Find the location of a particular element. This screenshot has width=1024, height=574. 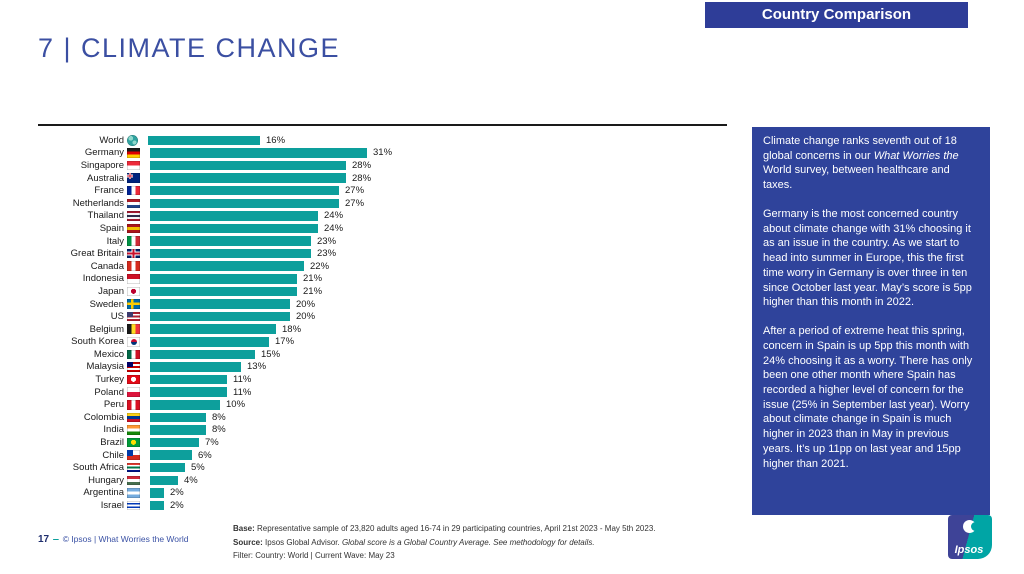

turkey-flag-icon is located at coordinates (133, 379).